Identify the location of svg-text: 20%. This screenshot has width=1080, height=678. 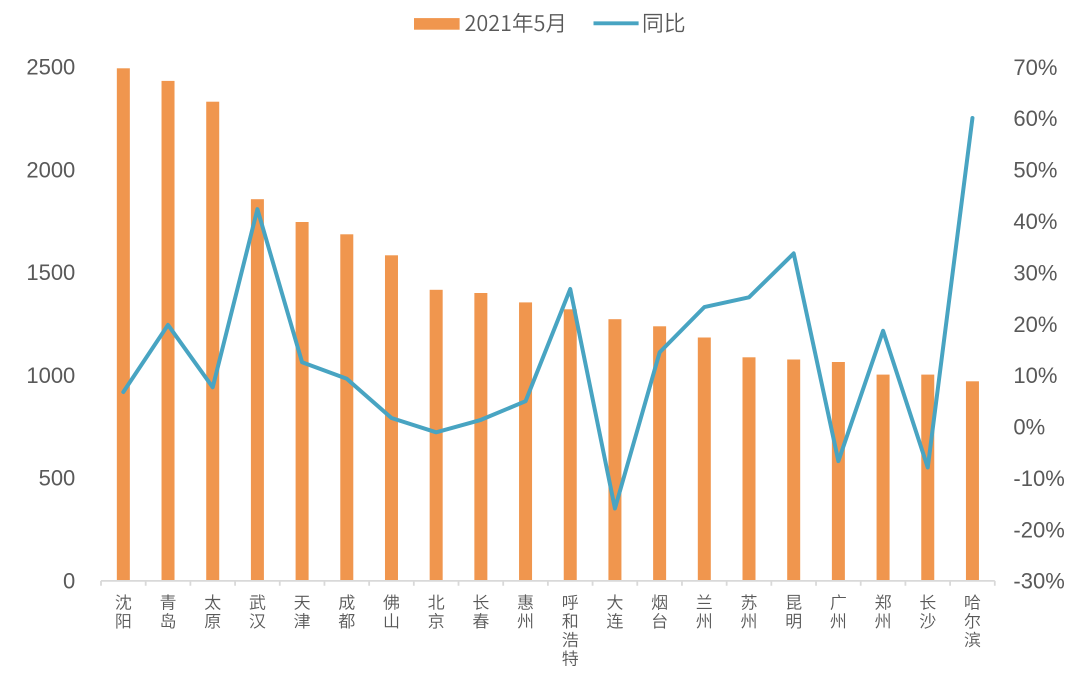
(1035, 324).